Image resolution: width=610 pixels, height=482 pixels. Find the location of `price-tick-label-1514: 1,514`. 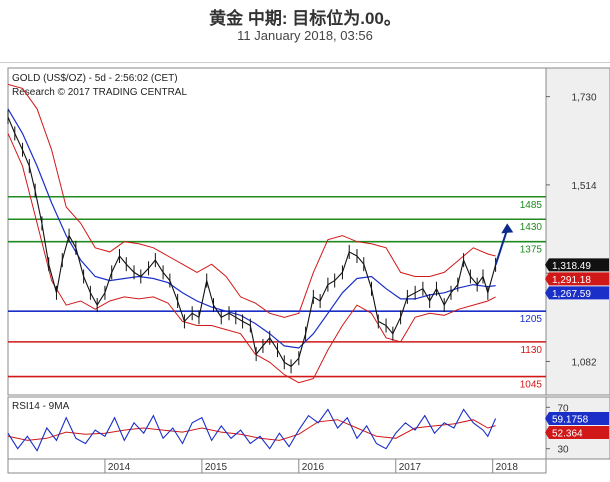

price-tick-label-1514: 1,514 is located at coordinates (583, 186).